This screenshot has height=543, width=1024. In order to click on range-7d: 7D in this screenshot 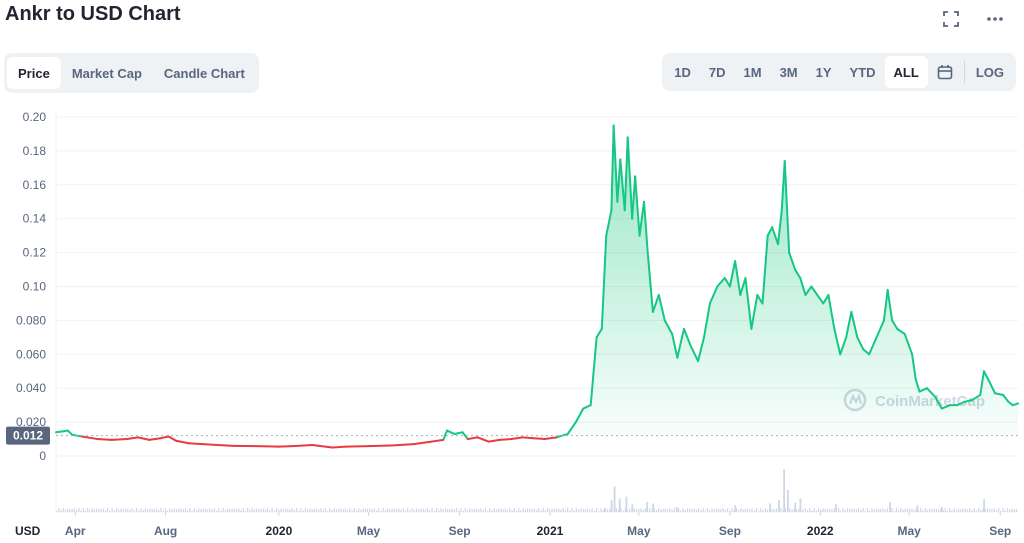, I will do `click(717, 72)`.